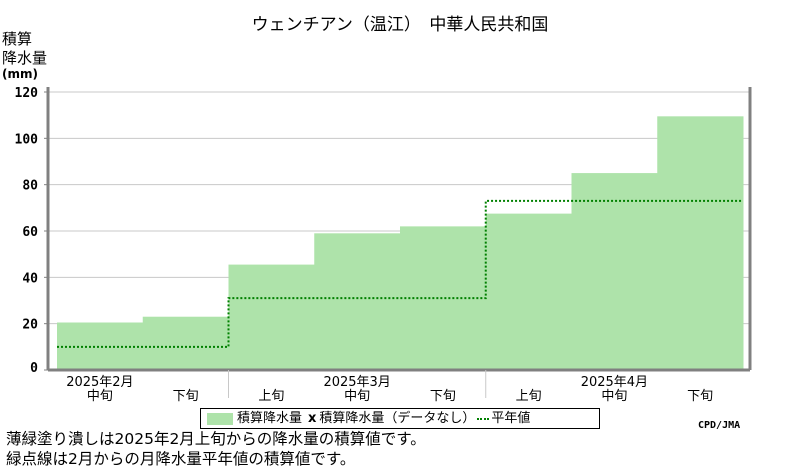 The height and width of the screenshot is (470, 800). Describe the element at coordinates (356, 382) in the screenshot. I see `month-label-1: 2025年3月` at that location.